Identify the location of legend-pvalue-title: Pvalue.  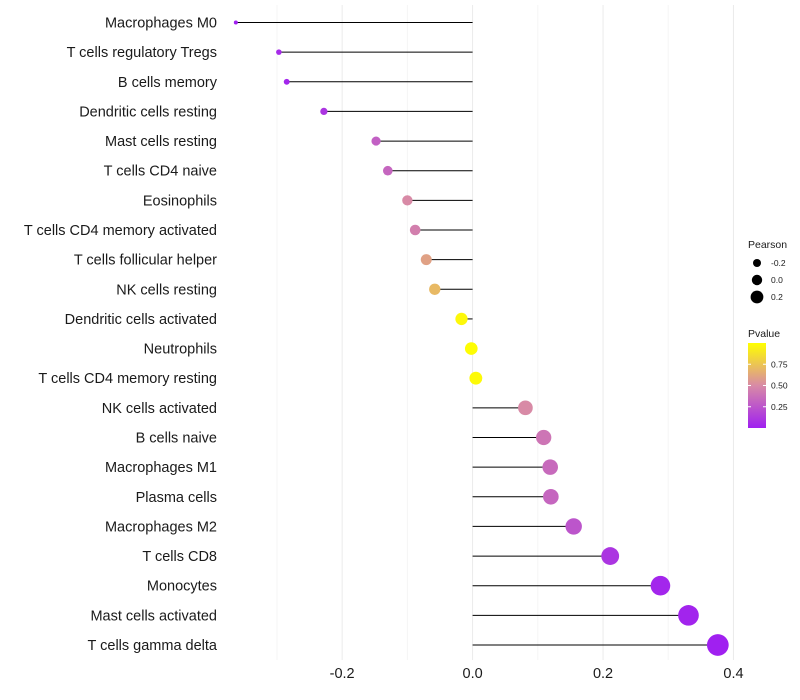
(764, 334).